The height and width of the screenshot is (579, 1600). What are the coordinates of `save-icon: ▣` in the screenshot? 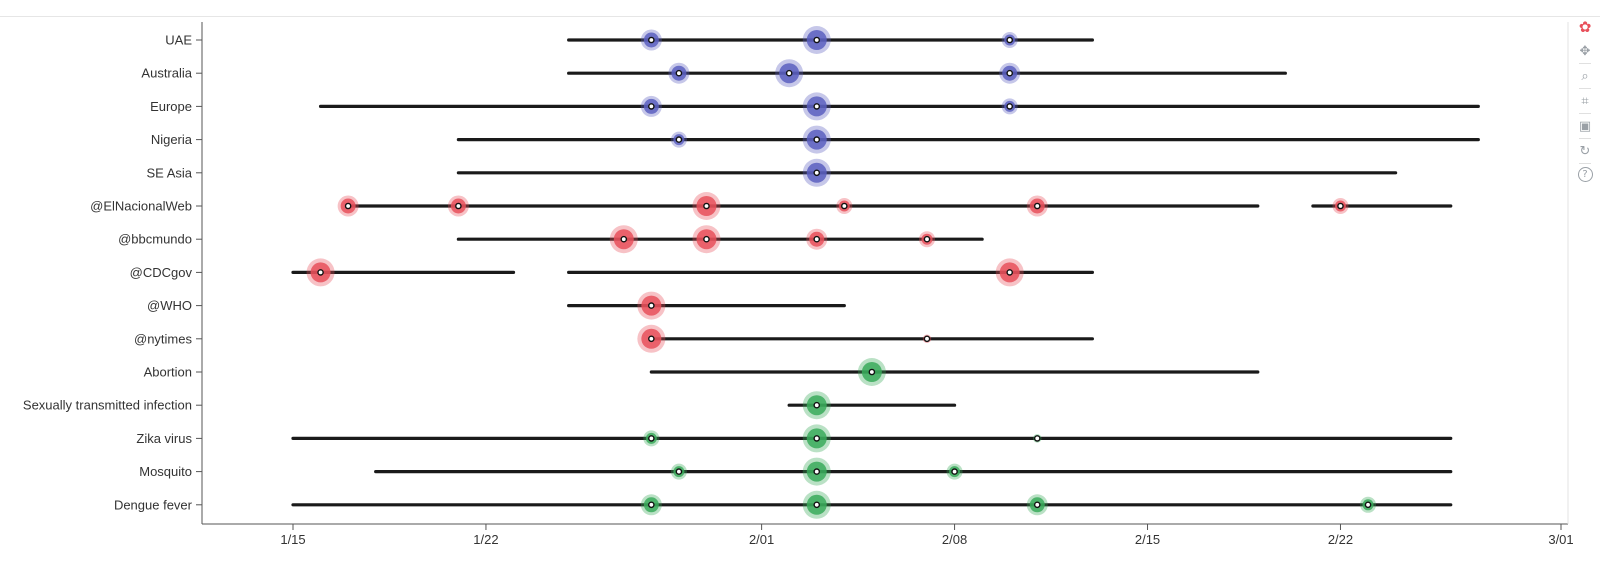 It's located at (1585, 126).